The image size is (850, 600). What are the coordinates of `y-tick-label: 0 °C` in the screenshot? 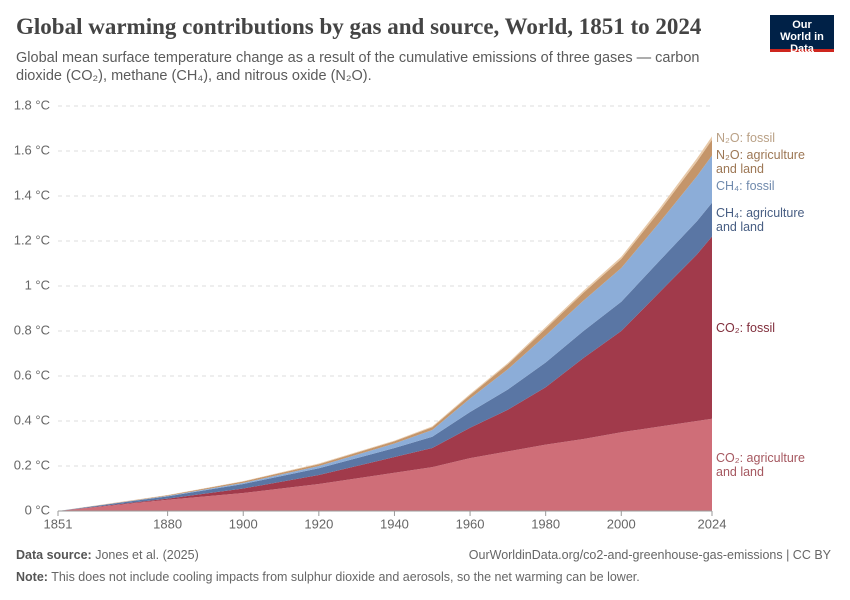 It's located at (37, 509).